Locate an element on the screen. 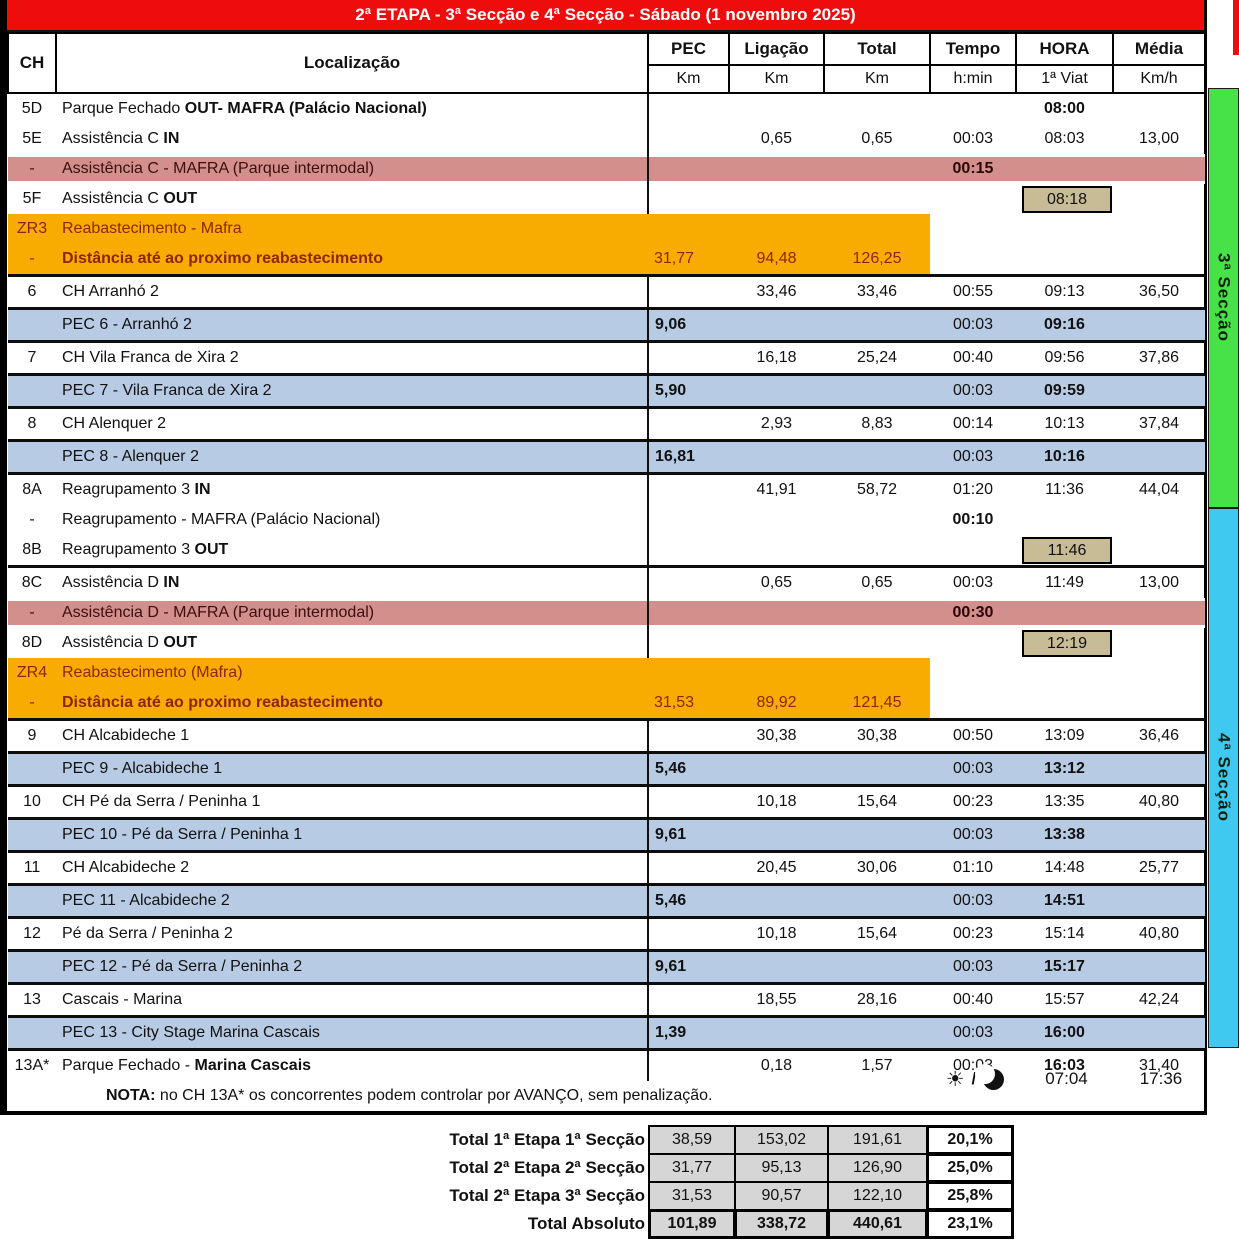  table-row: 8D Assistência D OUT 12:19 is located at coordinates (606, 643).